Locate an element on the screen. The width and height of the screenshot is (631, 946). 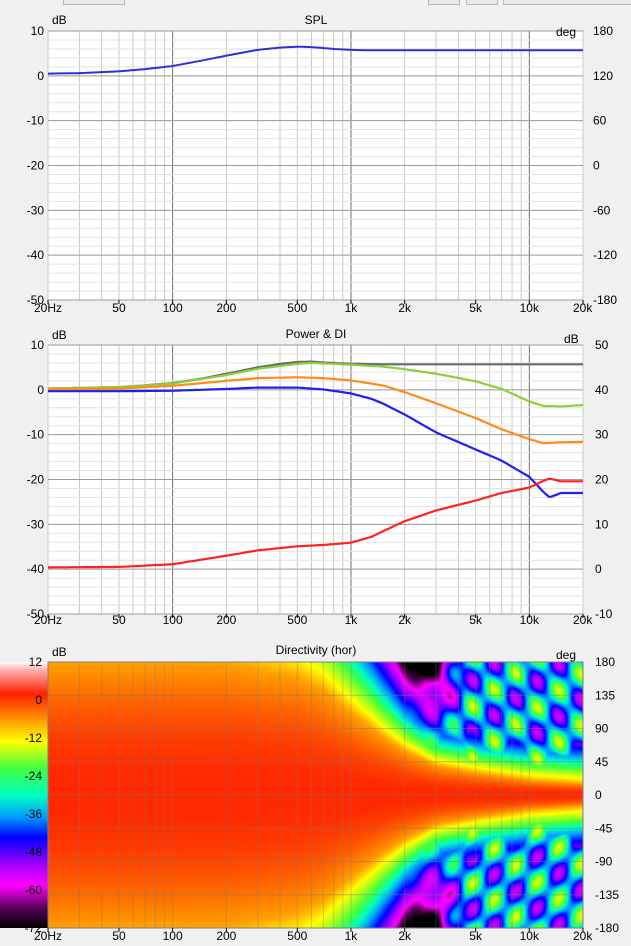
color-scale-label: -60 is located at coordinates (34, 890).